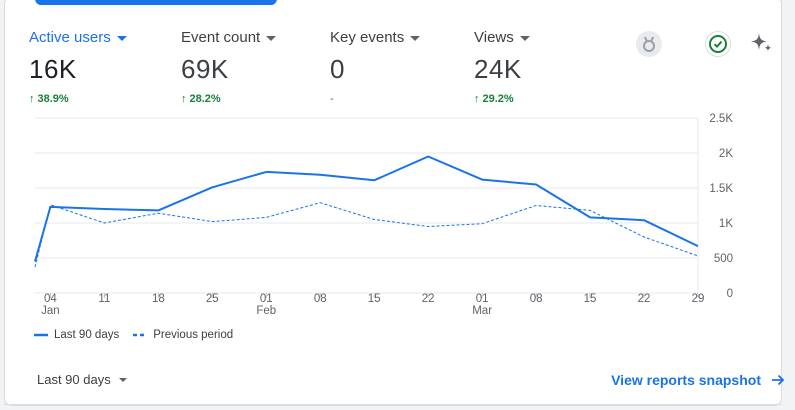 This screenshot has width=795, height=410. I want to click on active-tab-indicator, so click(156, 2).